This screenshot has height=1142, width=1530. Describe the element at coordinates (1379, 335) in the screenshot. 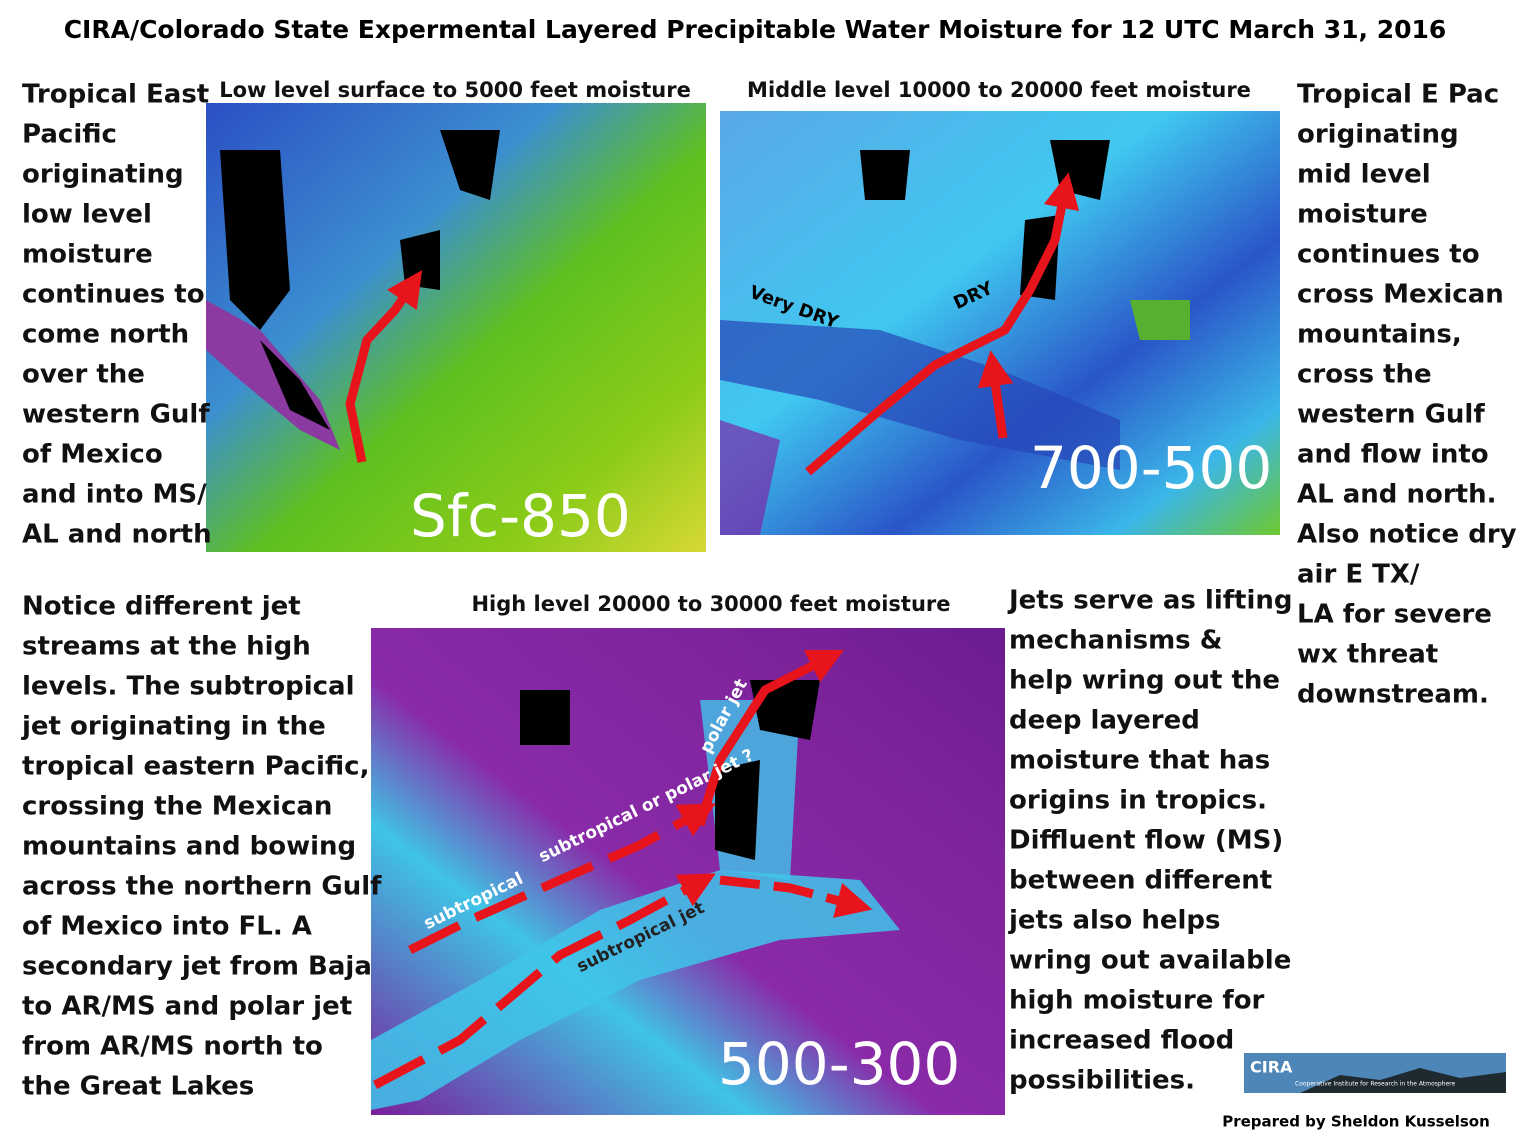

I see `text-line: mountains,` at that location.